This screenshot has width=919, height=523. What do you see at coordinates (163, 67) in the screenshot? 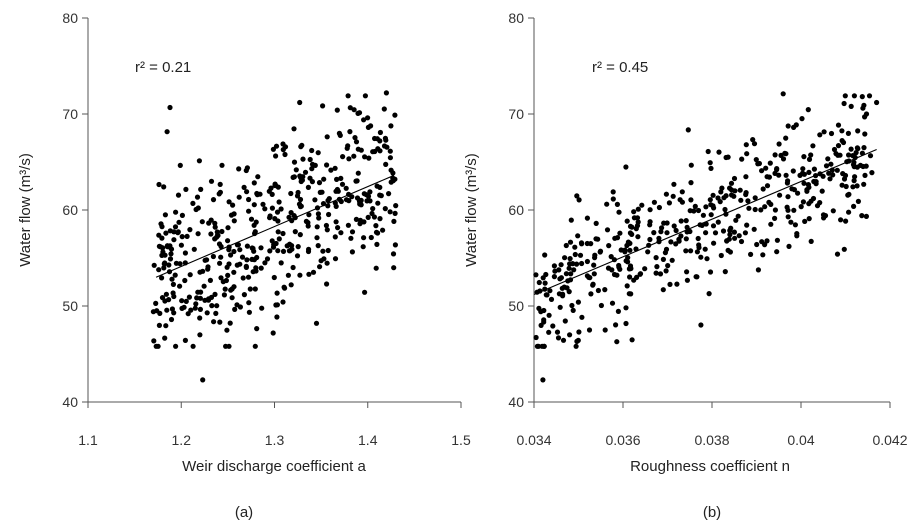
I see `r-squared-label-a: r² = 0.21` at bounding box center [163, 67].